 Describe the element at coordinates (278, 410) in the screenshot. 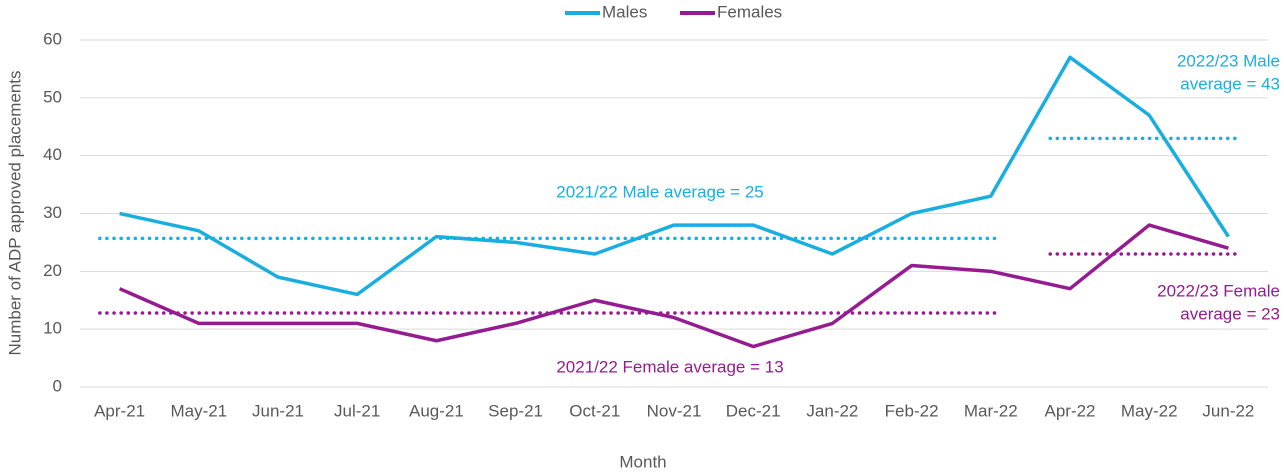

I see `x-tick-label: Jun-21` at that location.